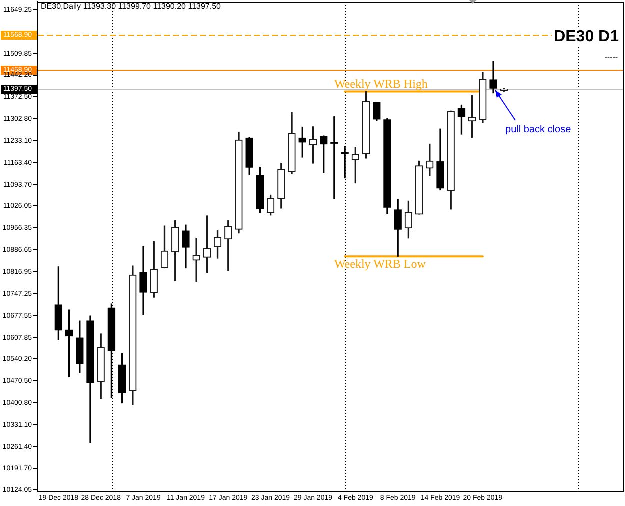 This screenshot has height=506, width=625. I want to click on chart-subtitle: DE30,Daily 11393.30 11399.70 11390.20 11397.50, so click(131, 7).